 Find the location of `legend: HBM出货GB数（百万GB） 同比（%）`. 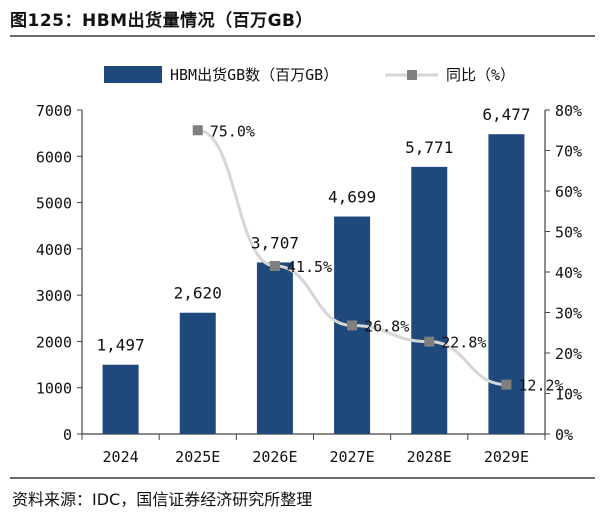

legend: HBM出货GB数（百万GB） 同比（%） is located at coordinates (309, 75).